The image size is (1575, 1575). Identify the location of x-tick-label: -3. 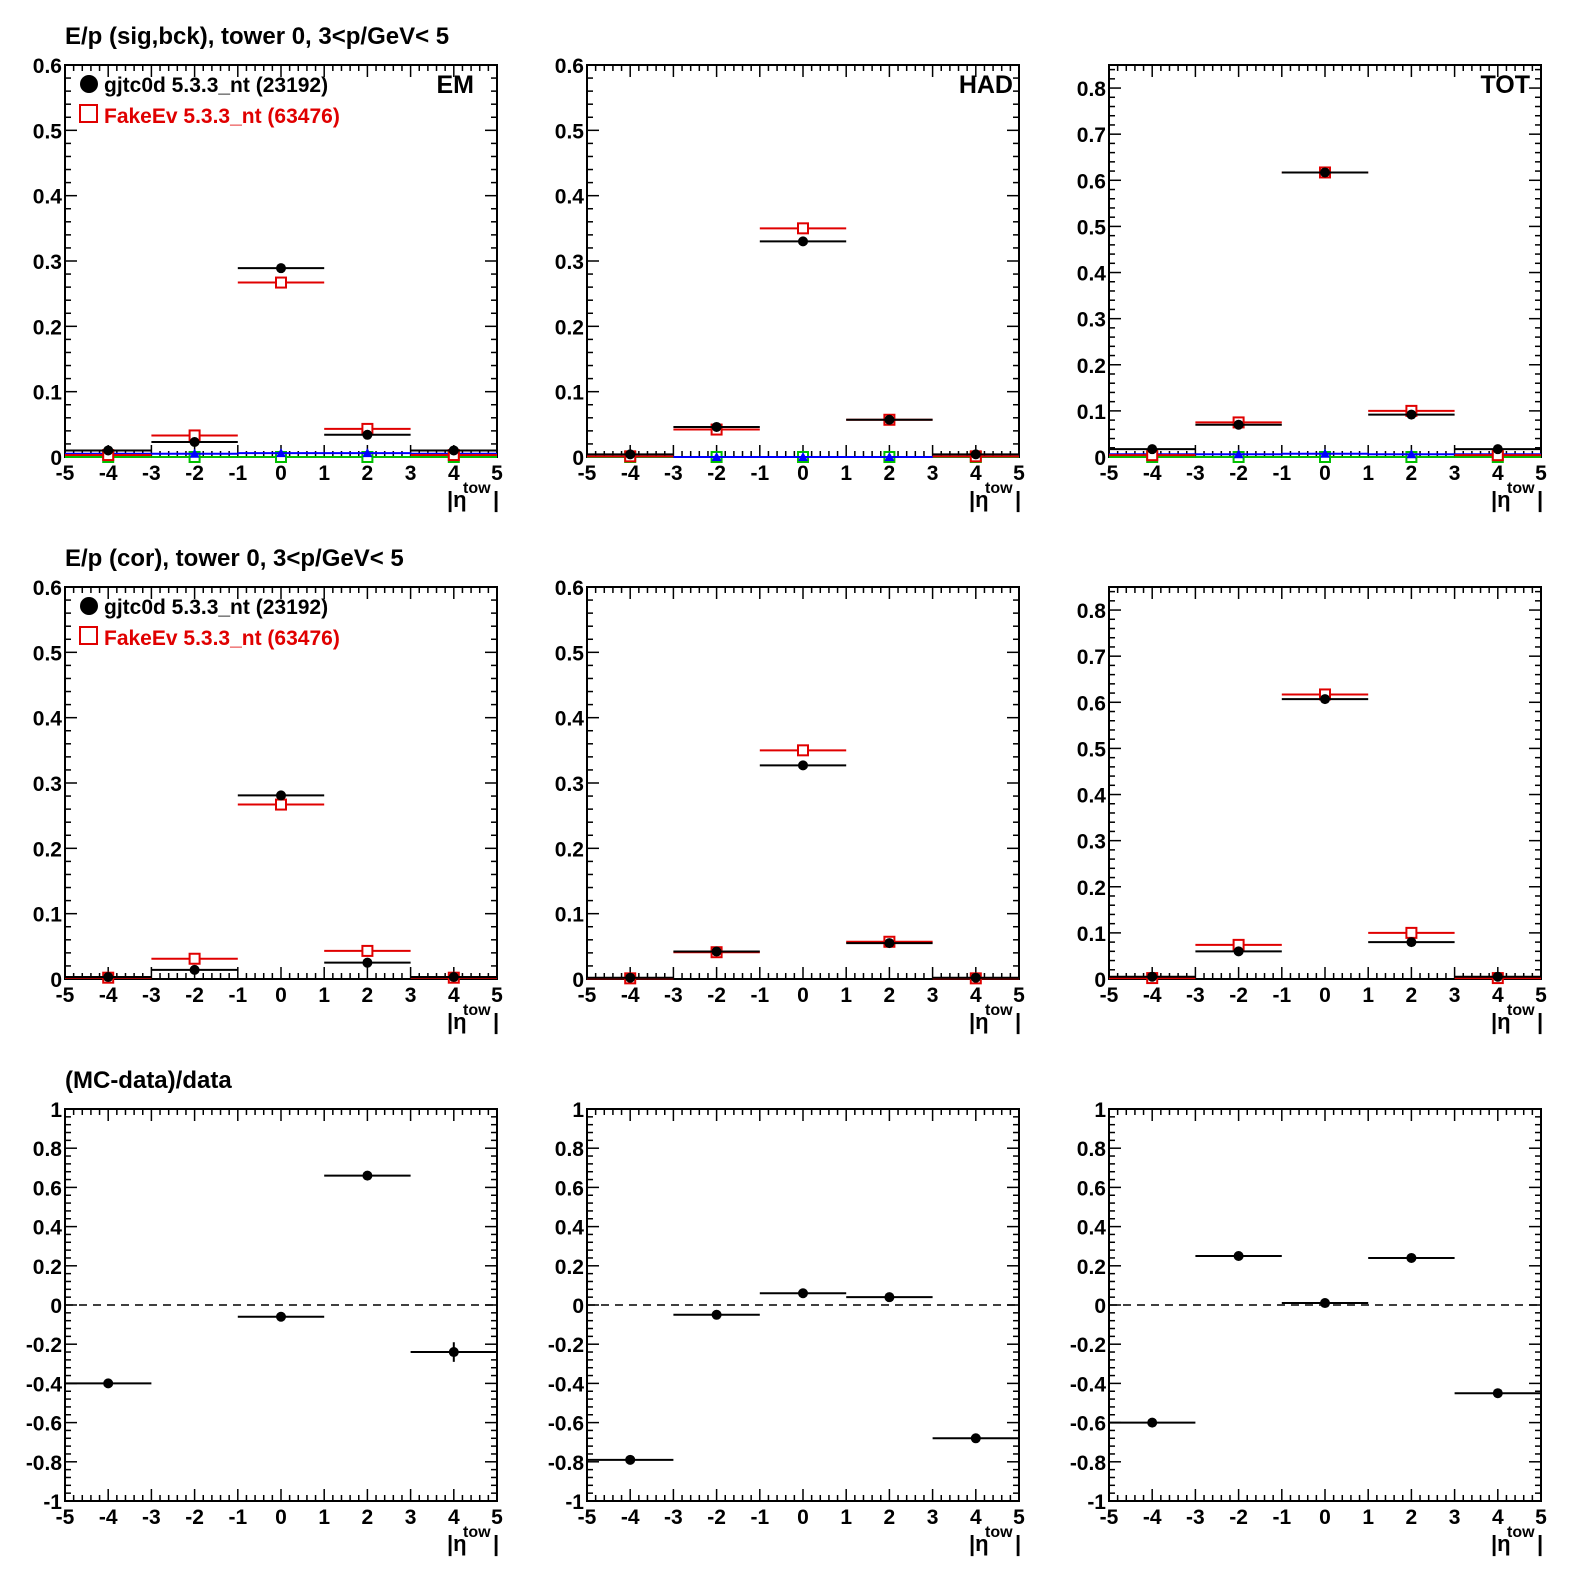
(673, 473).